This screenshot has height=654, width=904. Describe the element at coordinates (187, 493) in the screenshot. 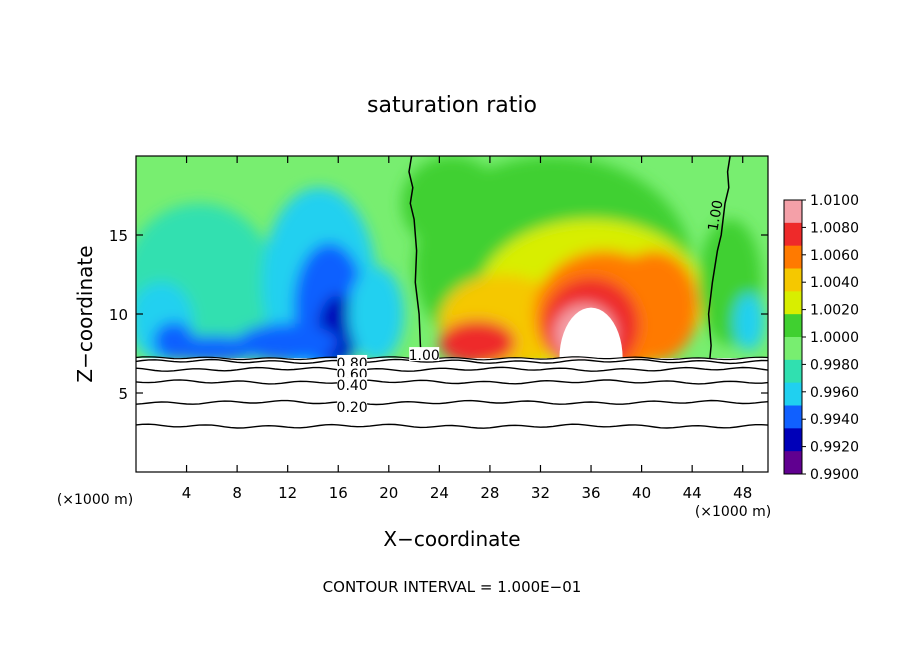

I see `x-tick-label: 4` at that location.